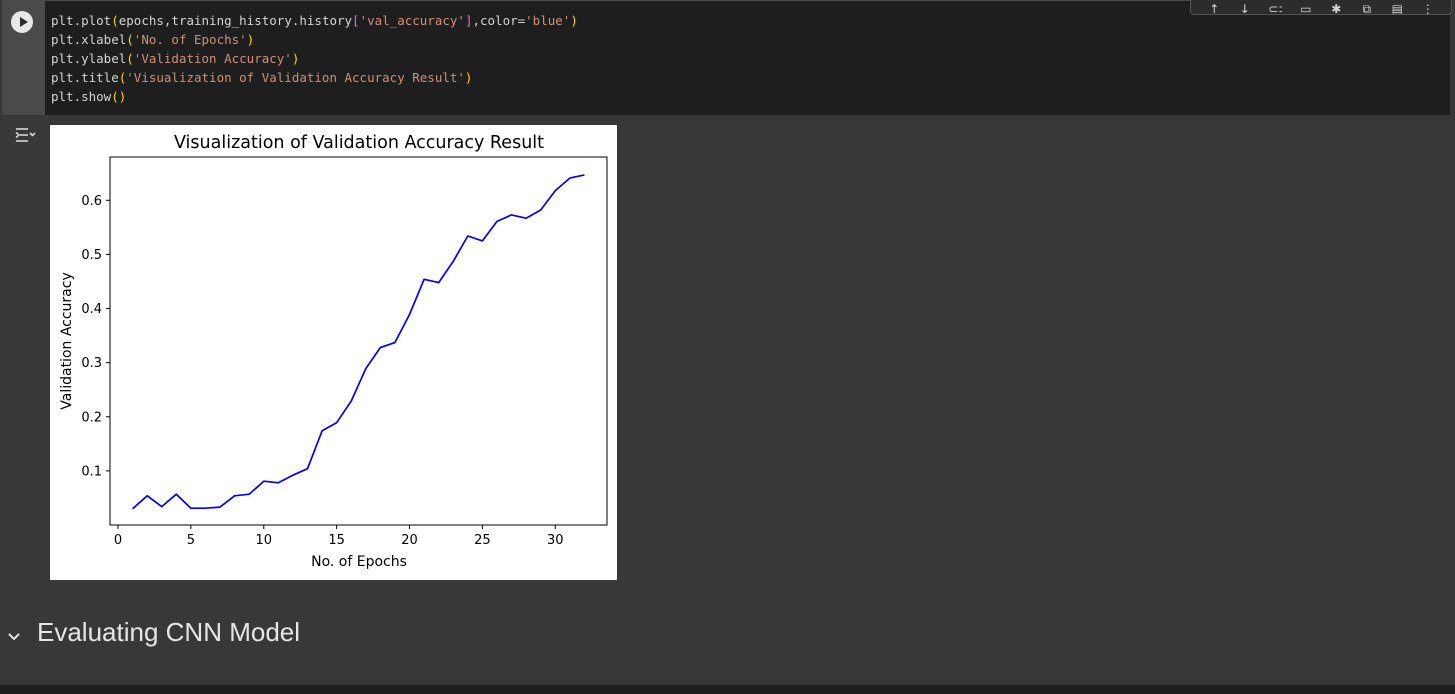  Describe the element at coordinates (119, 96) in the screenshot. I see `code-token: ()` at that location.